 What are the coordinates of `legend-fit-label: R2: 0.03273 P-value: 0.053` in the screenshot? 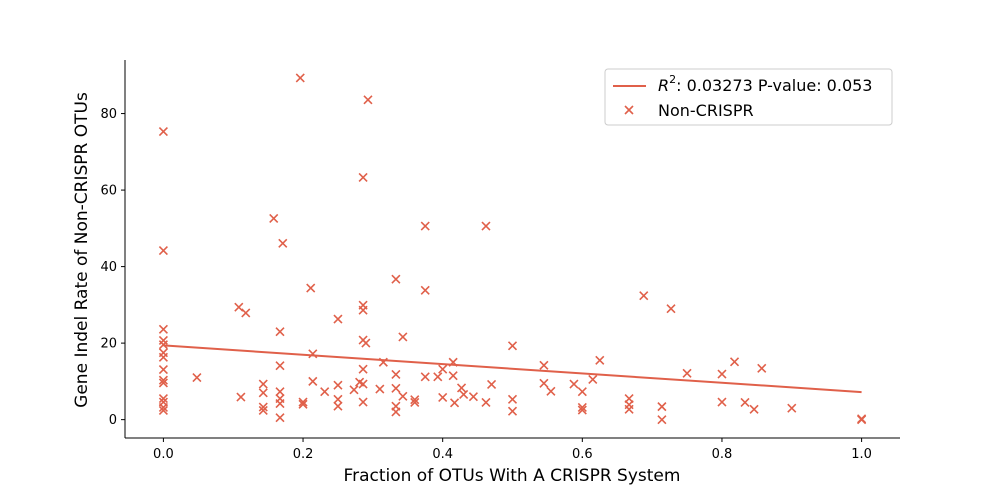 It's located at (765, 84).